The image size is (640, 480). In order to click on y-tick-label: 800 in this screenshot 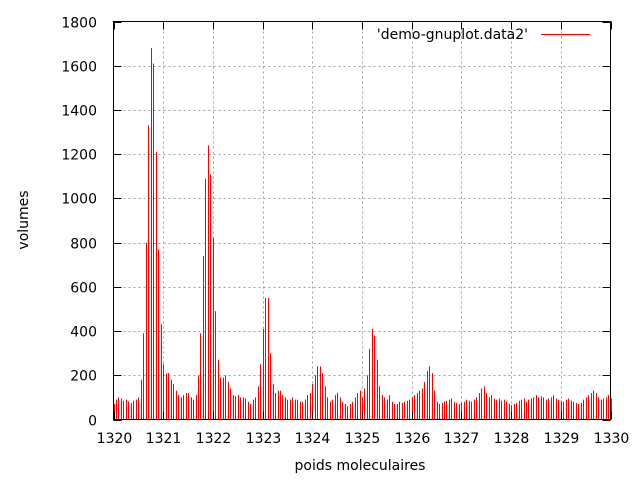, I will do `click(83, 245)`.